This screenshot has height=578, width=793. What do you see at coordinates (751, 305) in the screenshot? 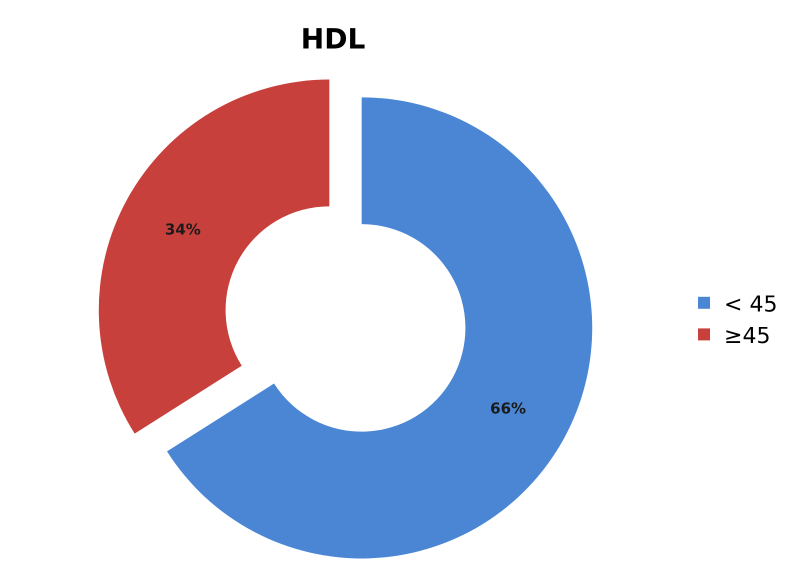
I see `legend-label: < 45` at bounding box center [751, 305].